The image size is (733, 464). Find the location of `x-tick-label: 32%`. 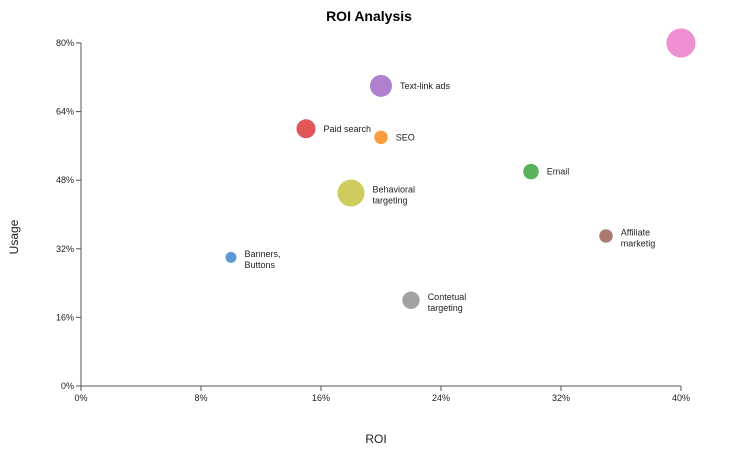

x-tick-label: 32% is located at coordinates (561, 398).